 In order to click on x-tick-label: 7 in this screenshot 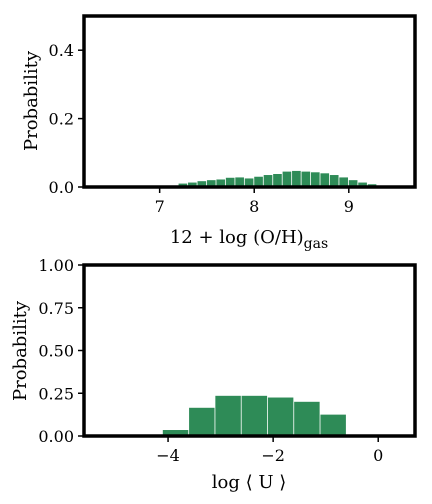, I will do `click(160, 206)`.